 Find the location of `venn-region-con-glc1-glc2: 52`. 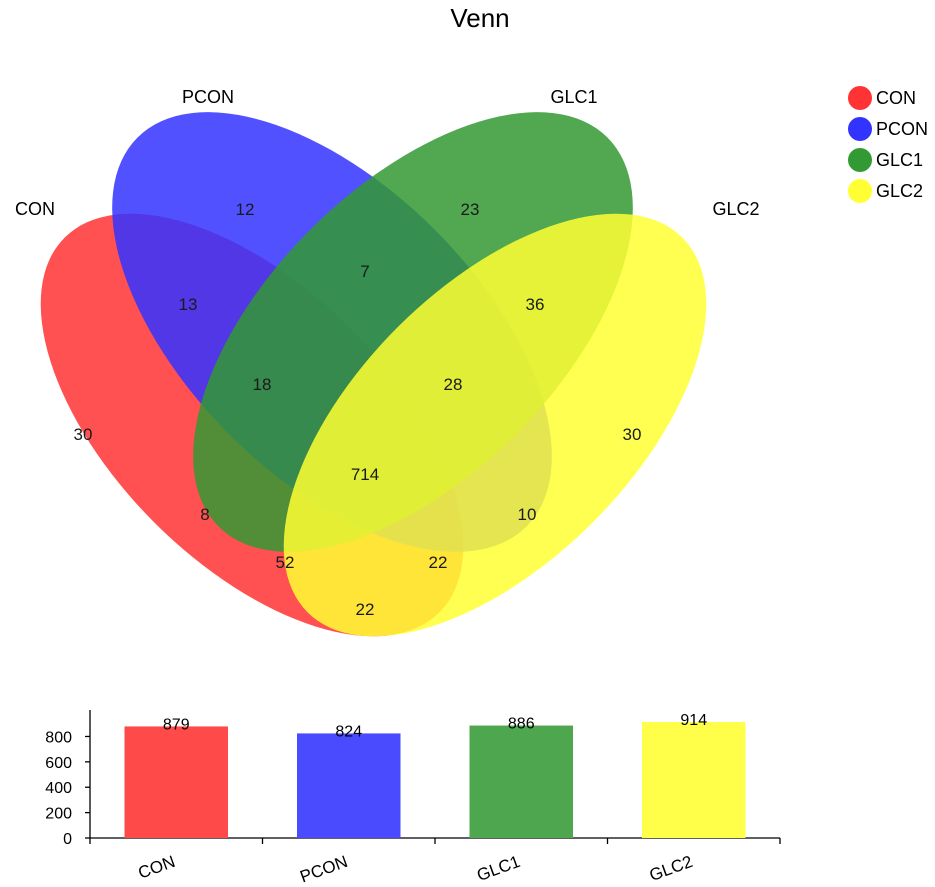

venn-region-con-glc1-glc2: 52 is located at coordinates (285, 562).